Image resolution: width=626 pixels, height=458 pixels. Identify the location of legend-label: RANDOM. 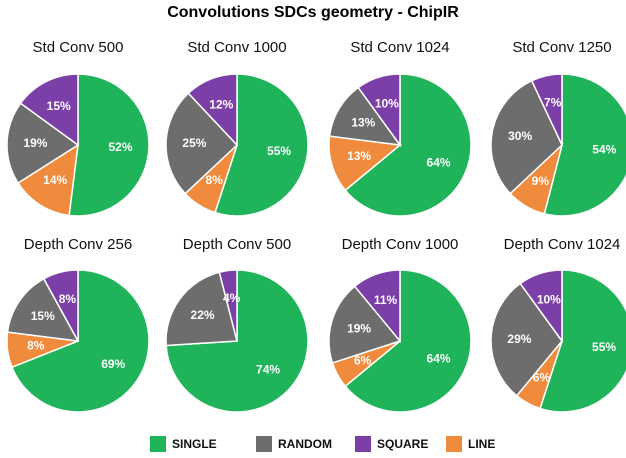
(305, 444).